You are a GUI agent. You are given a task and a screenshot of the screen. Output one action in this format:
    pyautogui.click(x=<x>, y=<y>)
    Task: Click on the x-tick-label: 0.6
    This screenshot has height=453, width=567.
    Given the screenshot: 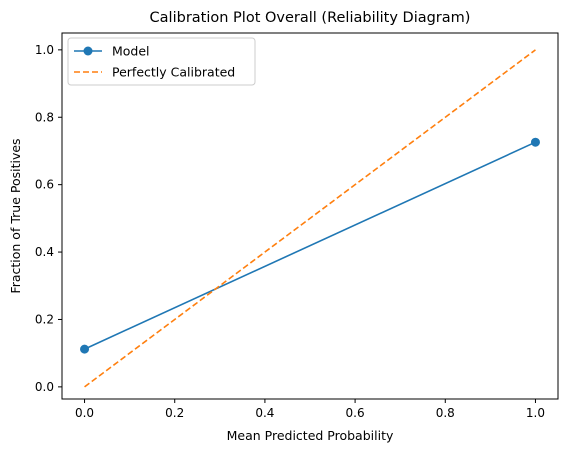 What is the action you would take?
    pyautogui.click(x=355, y=413)
    